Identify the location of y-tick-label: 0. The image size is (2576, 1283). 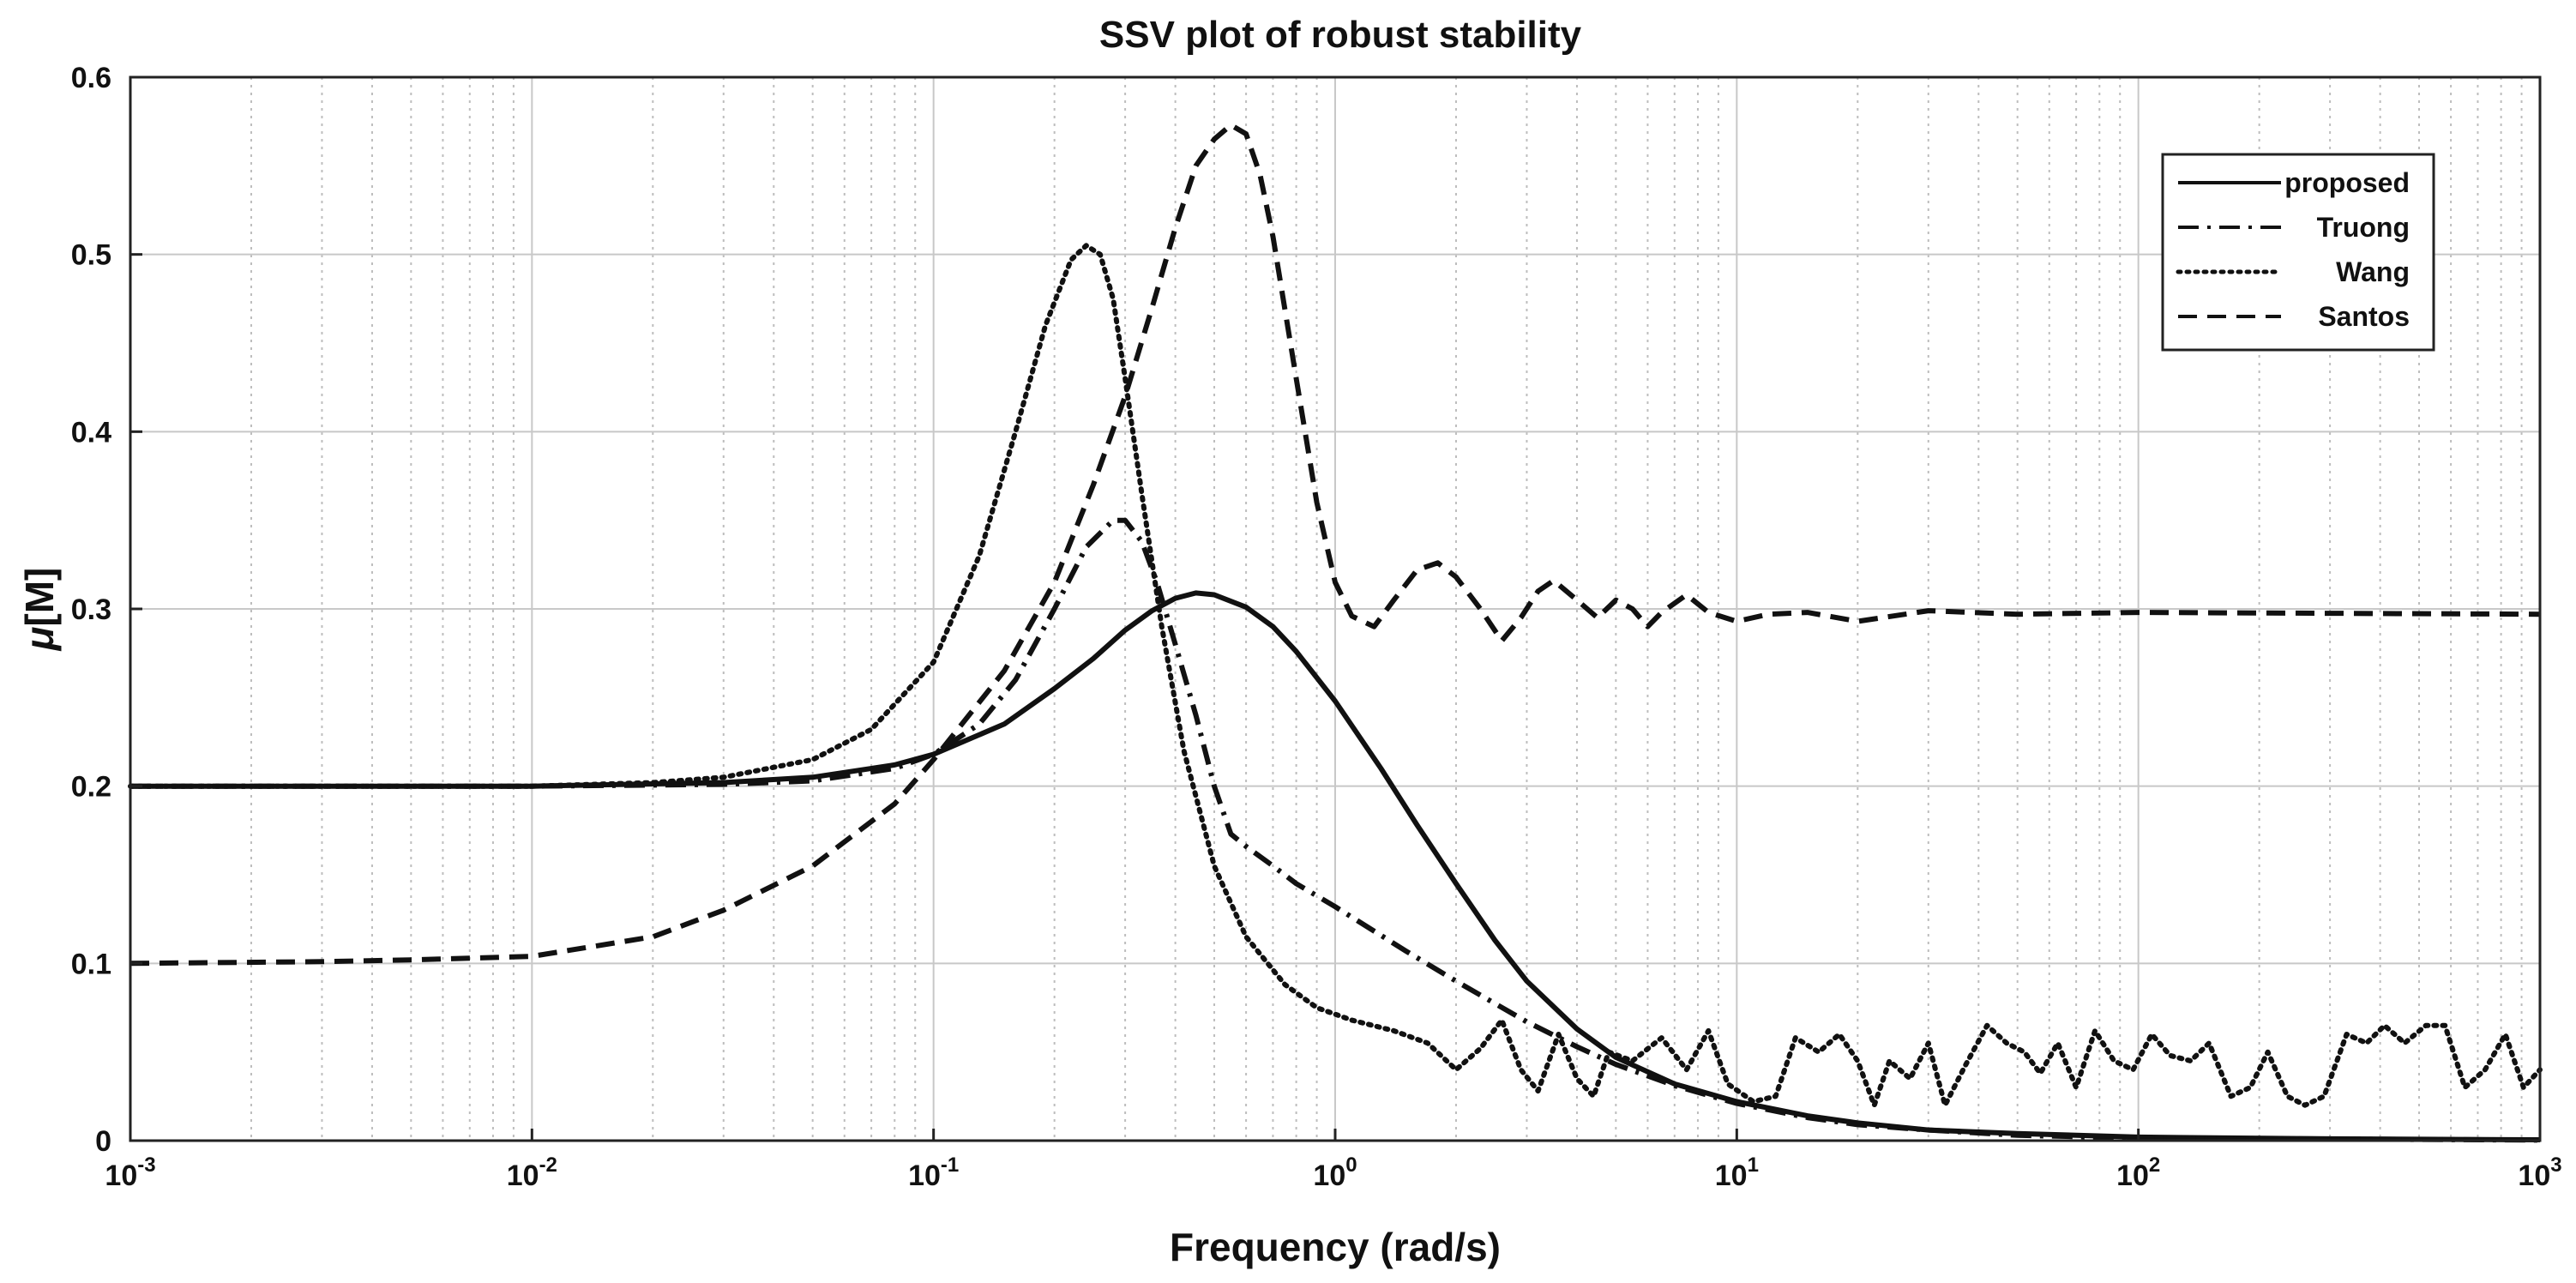
(103, 1141).